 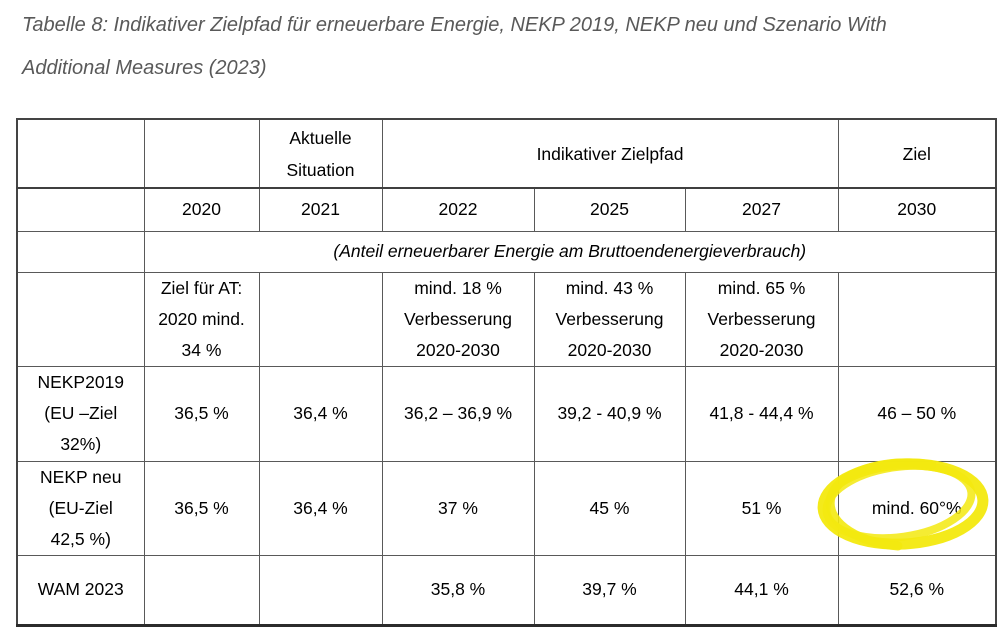 I want to click on table-row-wam2023: WAM 2023 35,8 % 39,7 % 44,1 % 52,6 %, so click(x=506, y=590).